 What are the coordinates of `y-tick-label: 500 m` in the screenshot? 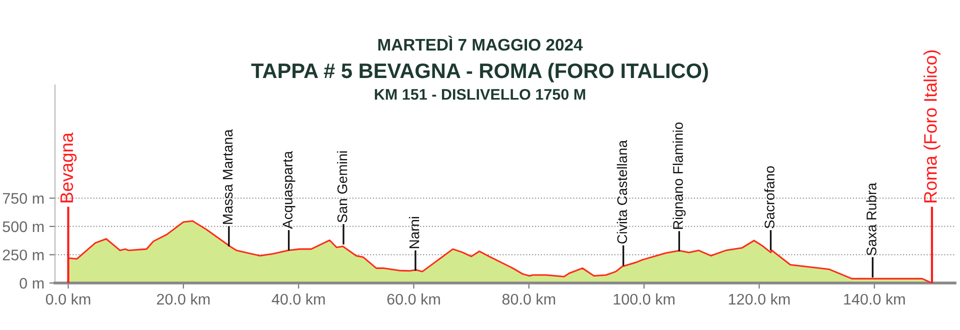 It's located at (23, 226).